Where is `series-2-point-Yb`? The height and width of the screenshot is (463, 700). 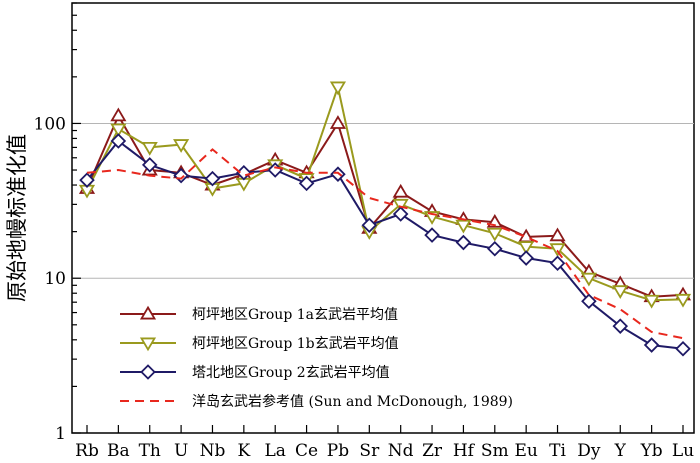
series-2-point-Yb is located at coordinates (651, 301).